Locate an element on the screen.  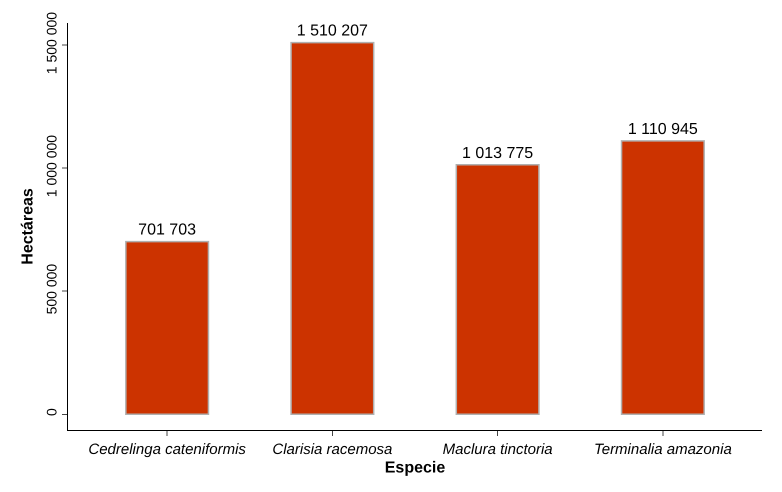
data-label: 701 703 is located at coordinates (167, 230).